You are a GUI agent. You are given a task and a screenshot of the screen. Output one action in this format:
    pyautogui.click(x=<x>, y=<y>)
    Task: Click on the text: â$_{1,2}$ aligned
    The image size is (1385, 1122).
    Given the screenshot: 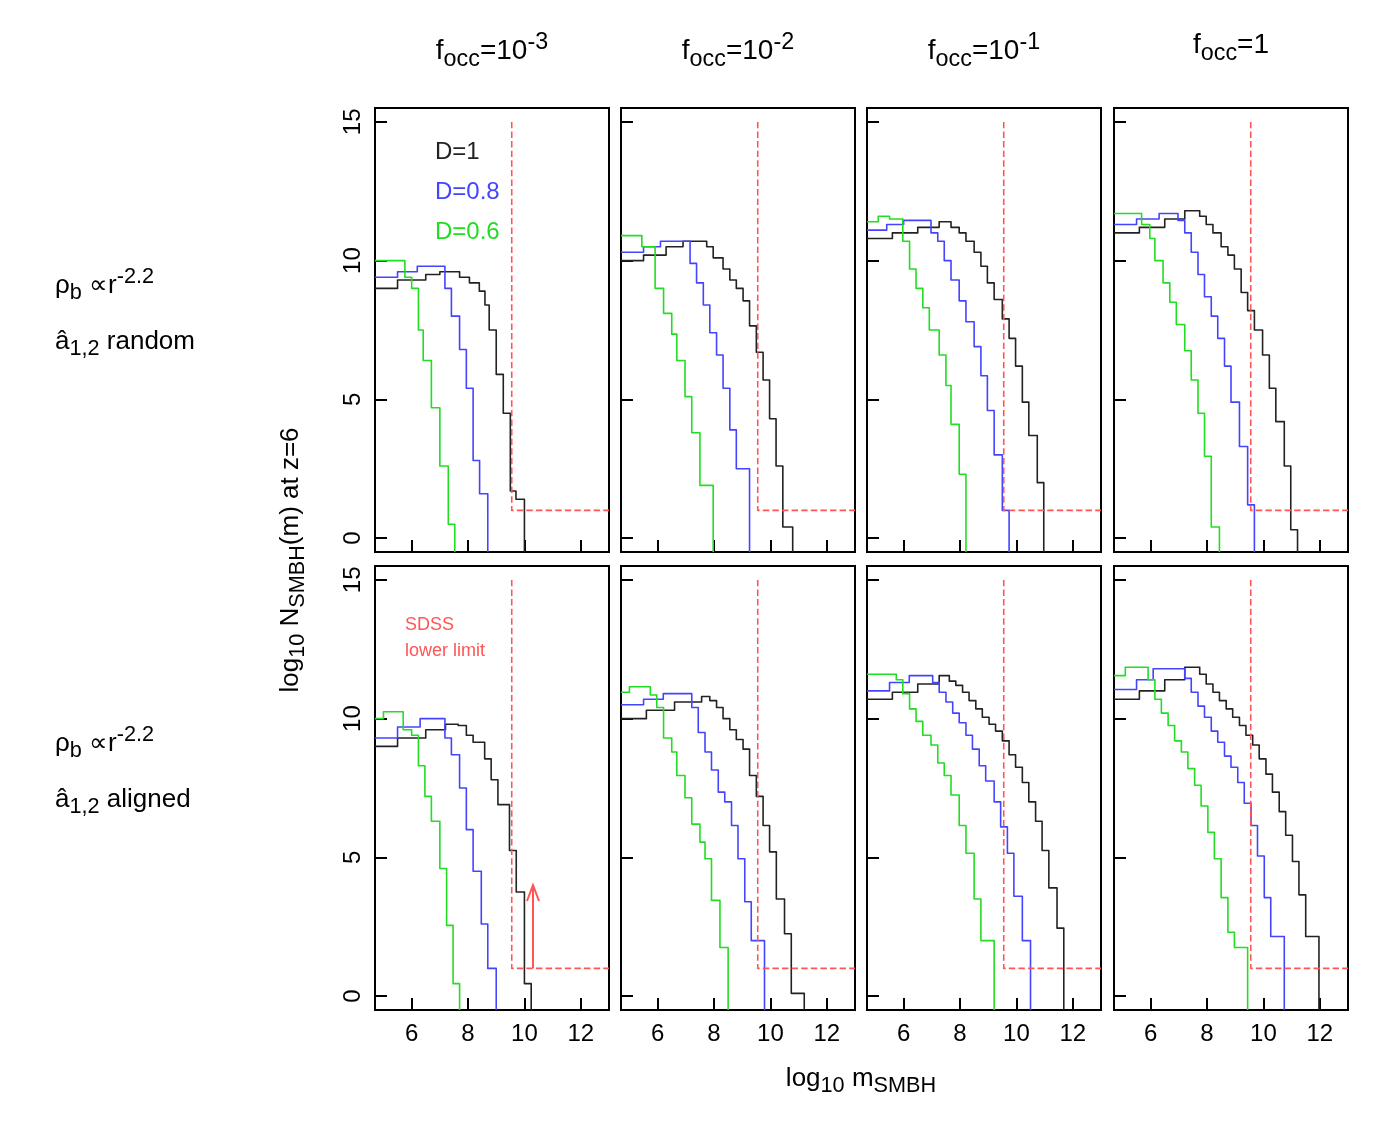 What is the action you would take?
    pyautogui.click(x=123, y=801)
    